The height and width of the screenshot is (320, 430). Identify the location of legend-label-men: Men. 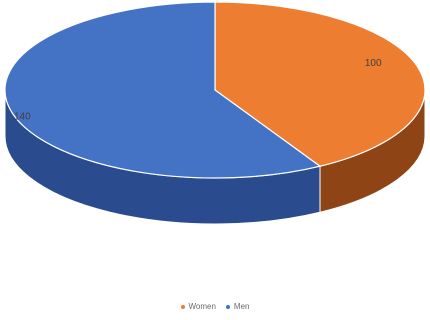
(241, 306).